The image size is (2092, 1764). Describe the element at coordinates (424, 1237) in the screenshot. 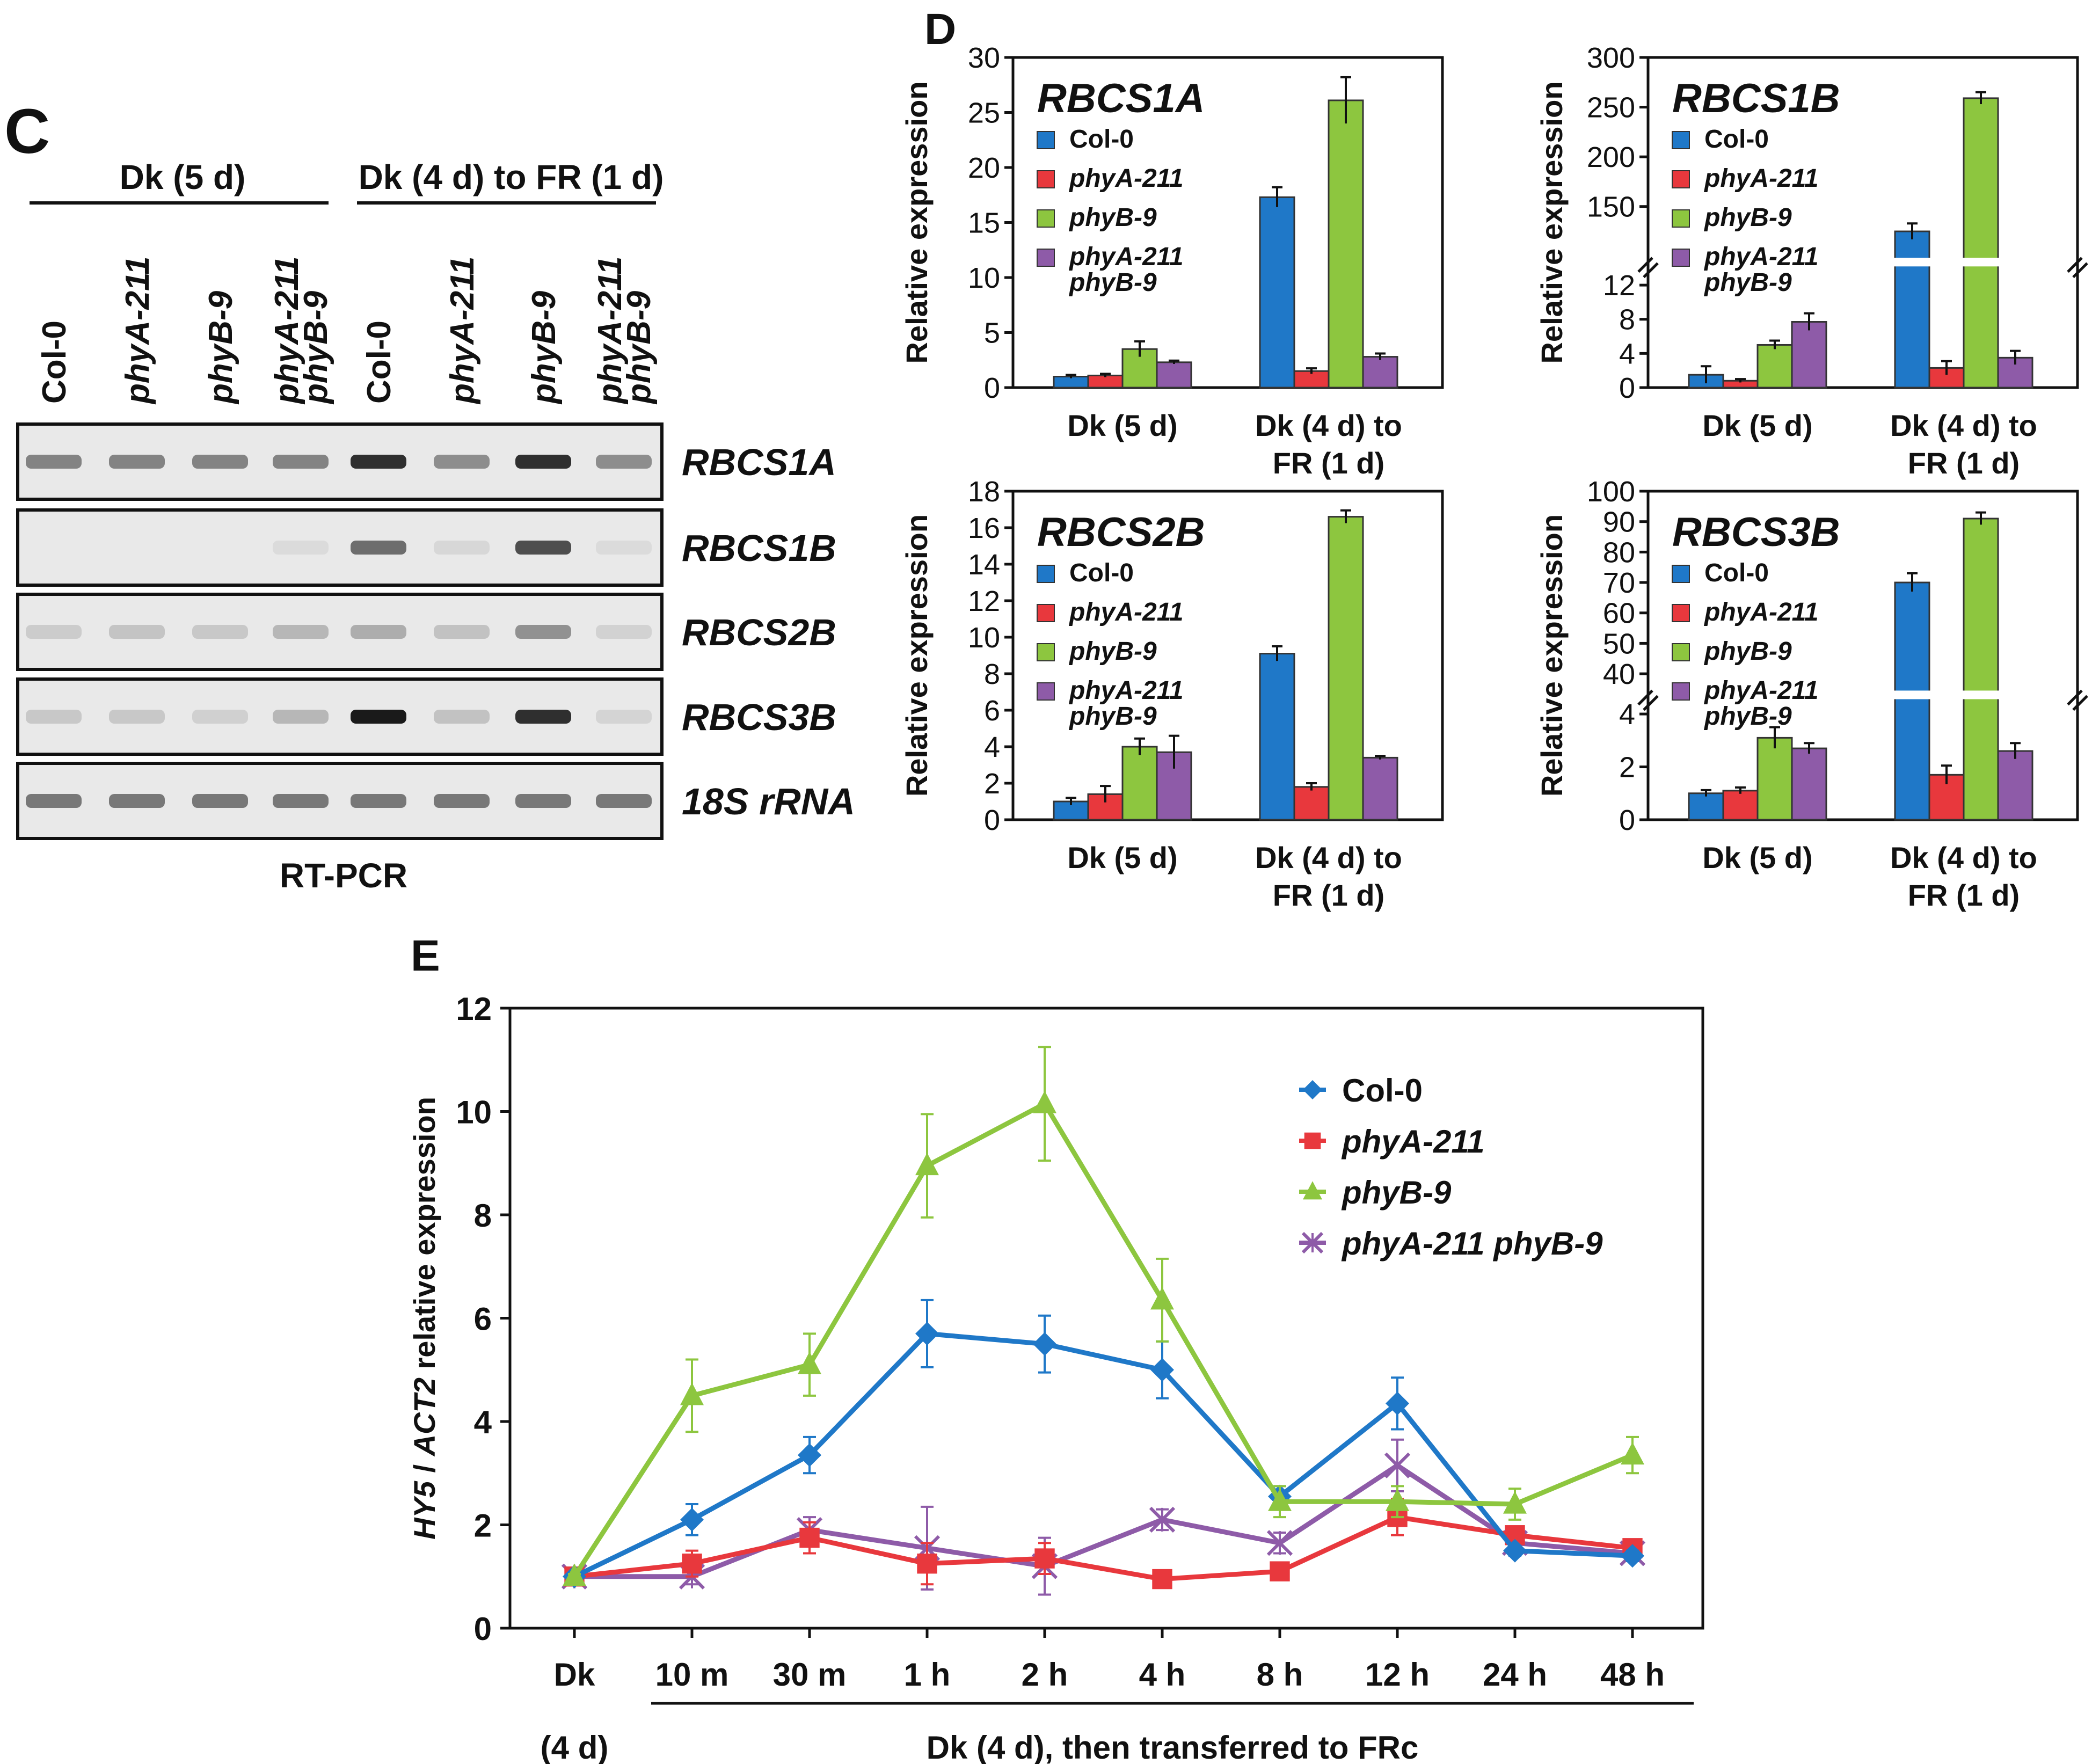

I see `y-axis-label-part: relative expression` at that location.